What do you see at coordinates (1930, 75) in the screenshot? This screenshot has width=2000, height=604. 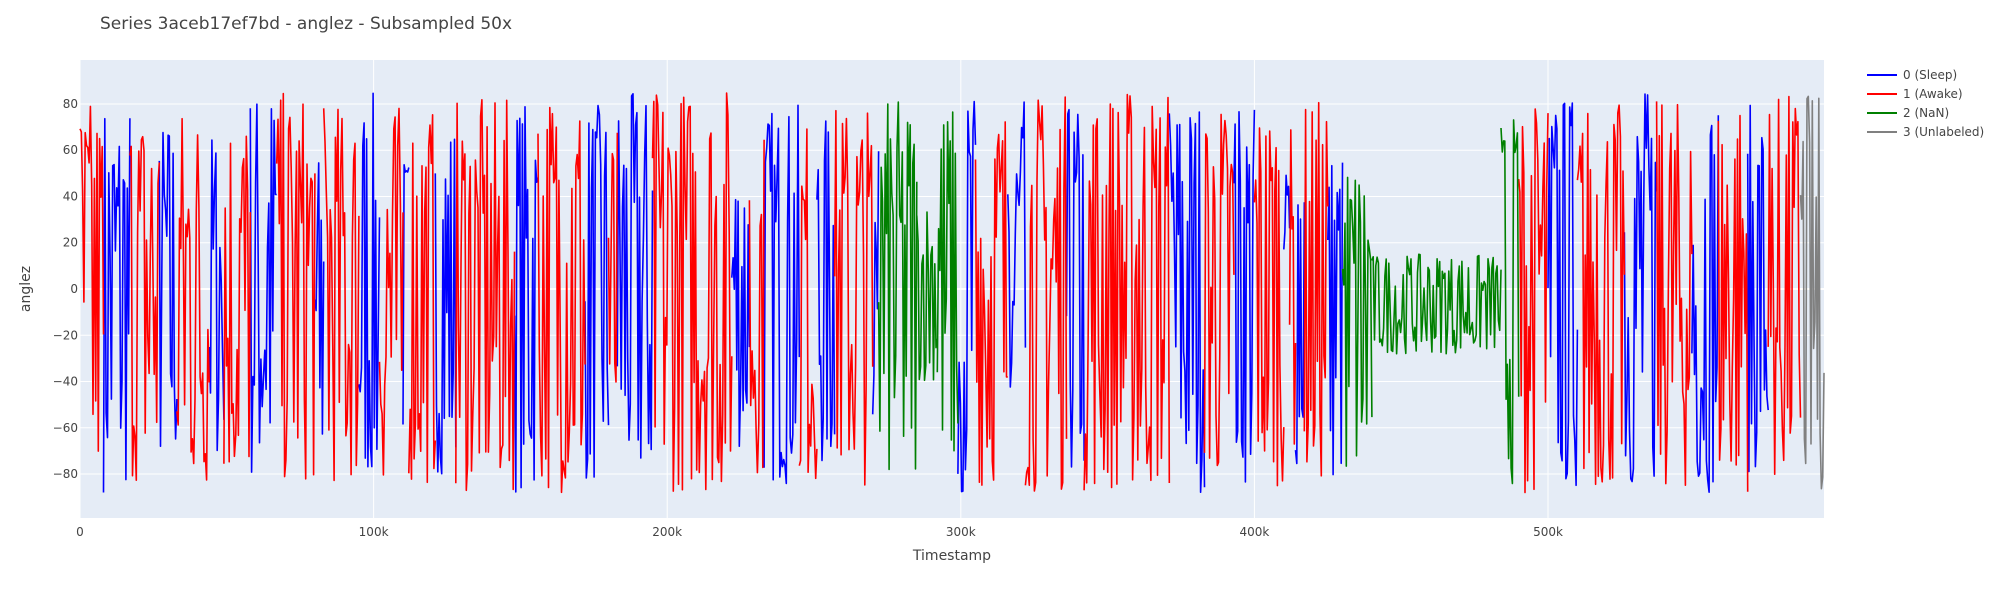 I see `legend-label-0: 0 (Sleep)` at bounding box center [1930, 75].